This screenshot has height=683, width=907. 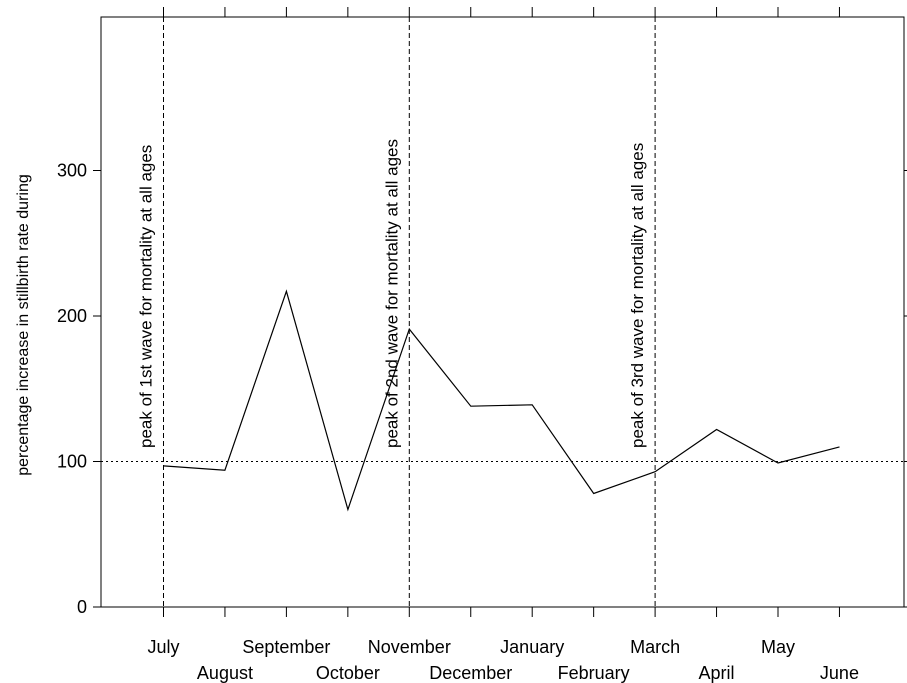 What do you see at coordinates (839, 673) in the screenshot?
I see `x-tick-label-june: June` at bounding box center [839, 673].